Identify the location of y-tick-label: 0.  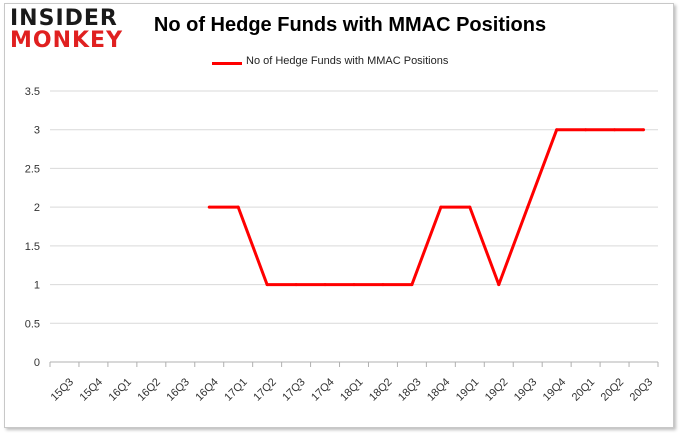
(37, 363).